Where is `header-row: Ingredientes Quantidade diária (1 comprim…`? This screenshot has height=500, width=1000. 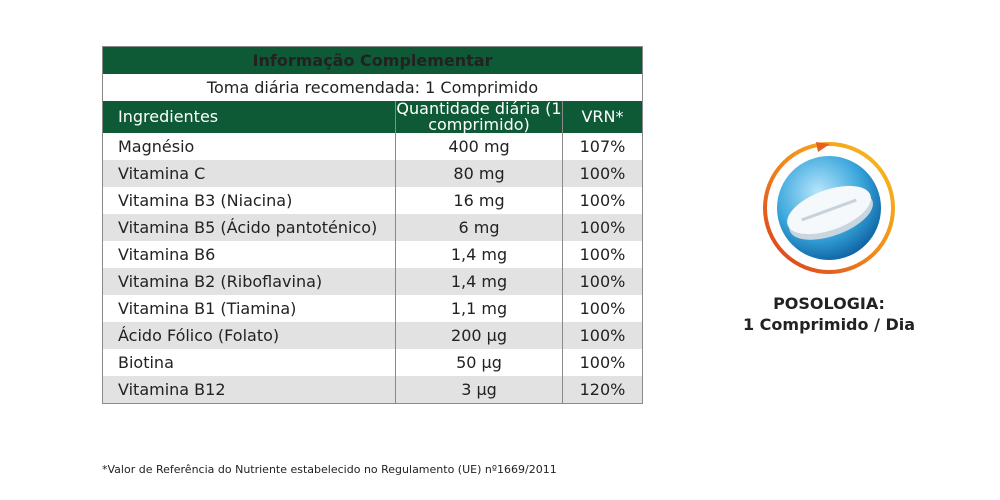
header-row: Ingredientes Quantidade diária (1 comprim… is located at coordinates (372, 116).